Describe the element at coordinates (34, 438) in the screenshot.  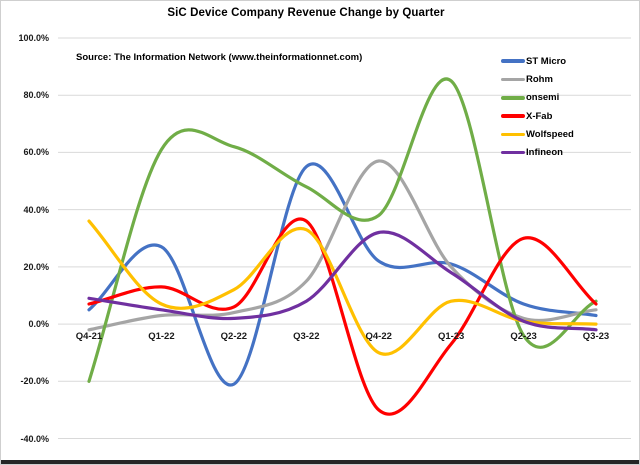
I see `y-axis-tick-label: -40.0%` at that location.